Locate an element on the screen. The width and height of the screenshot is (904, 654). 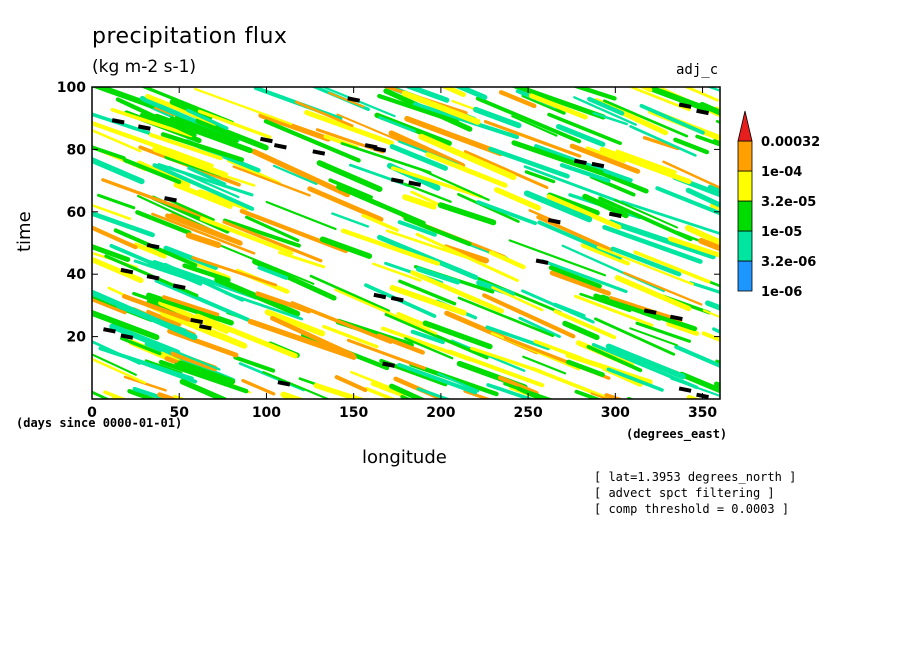
y-tick-label: 80 is located at coordinates (77, 150).